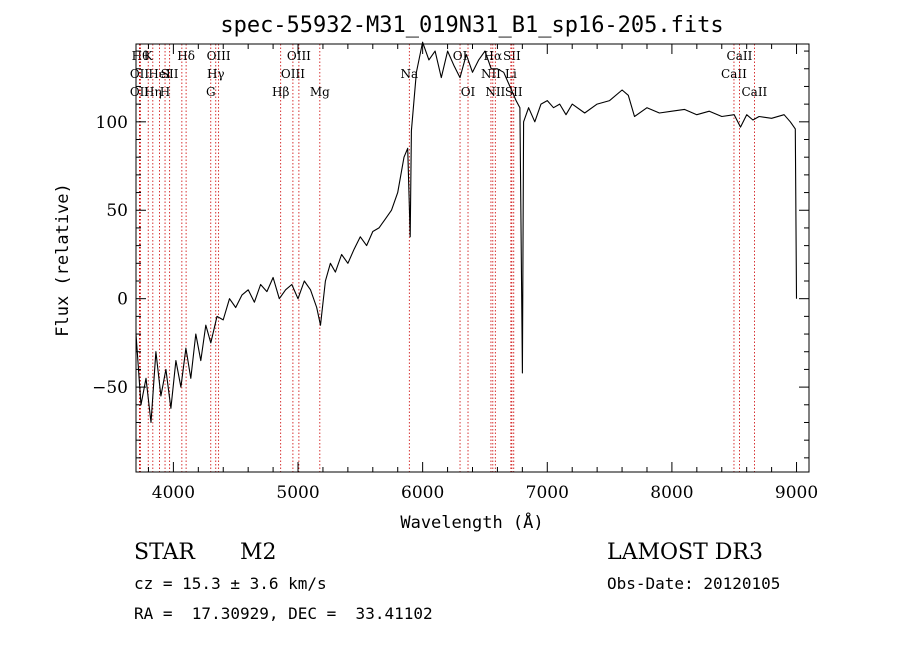 The image size is (900, 649). Describe the element at coordinates (511, 74) in the screenshot. I see `spectral-line-label: Li` at that location.